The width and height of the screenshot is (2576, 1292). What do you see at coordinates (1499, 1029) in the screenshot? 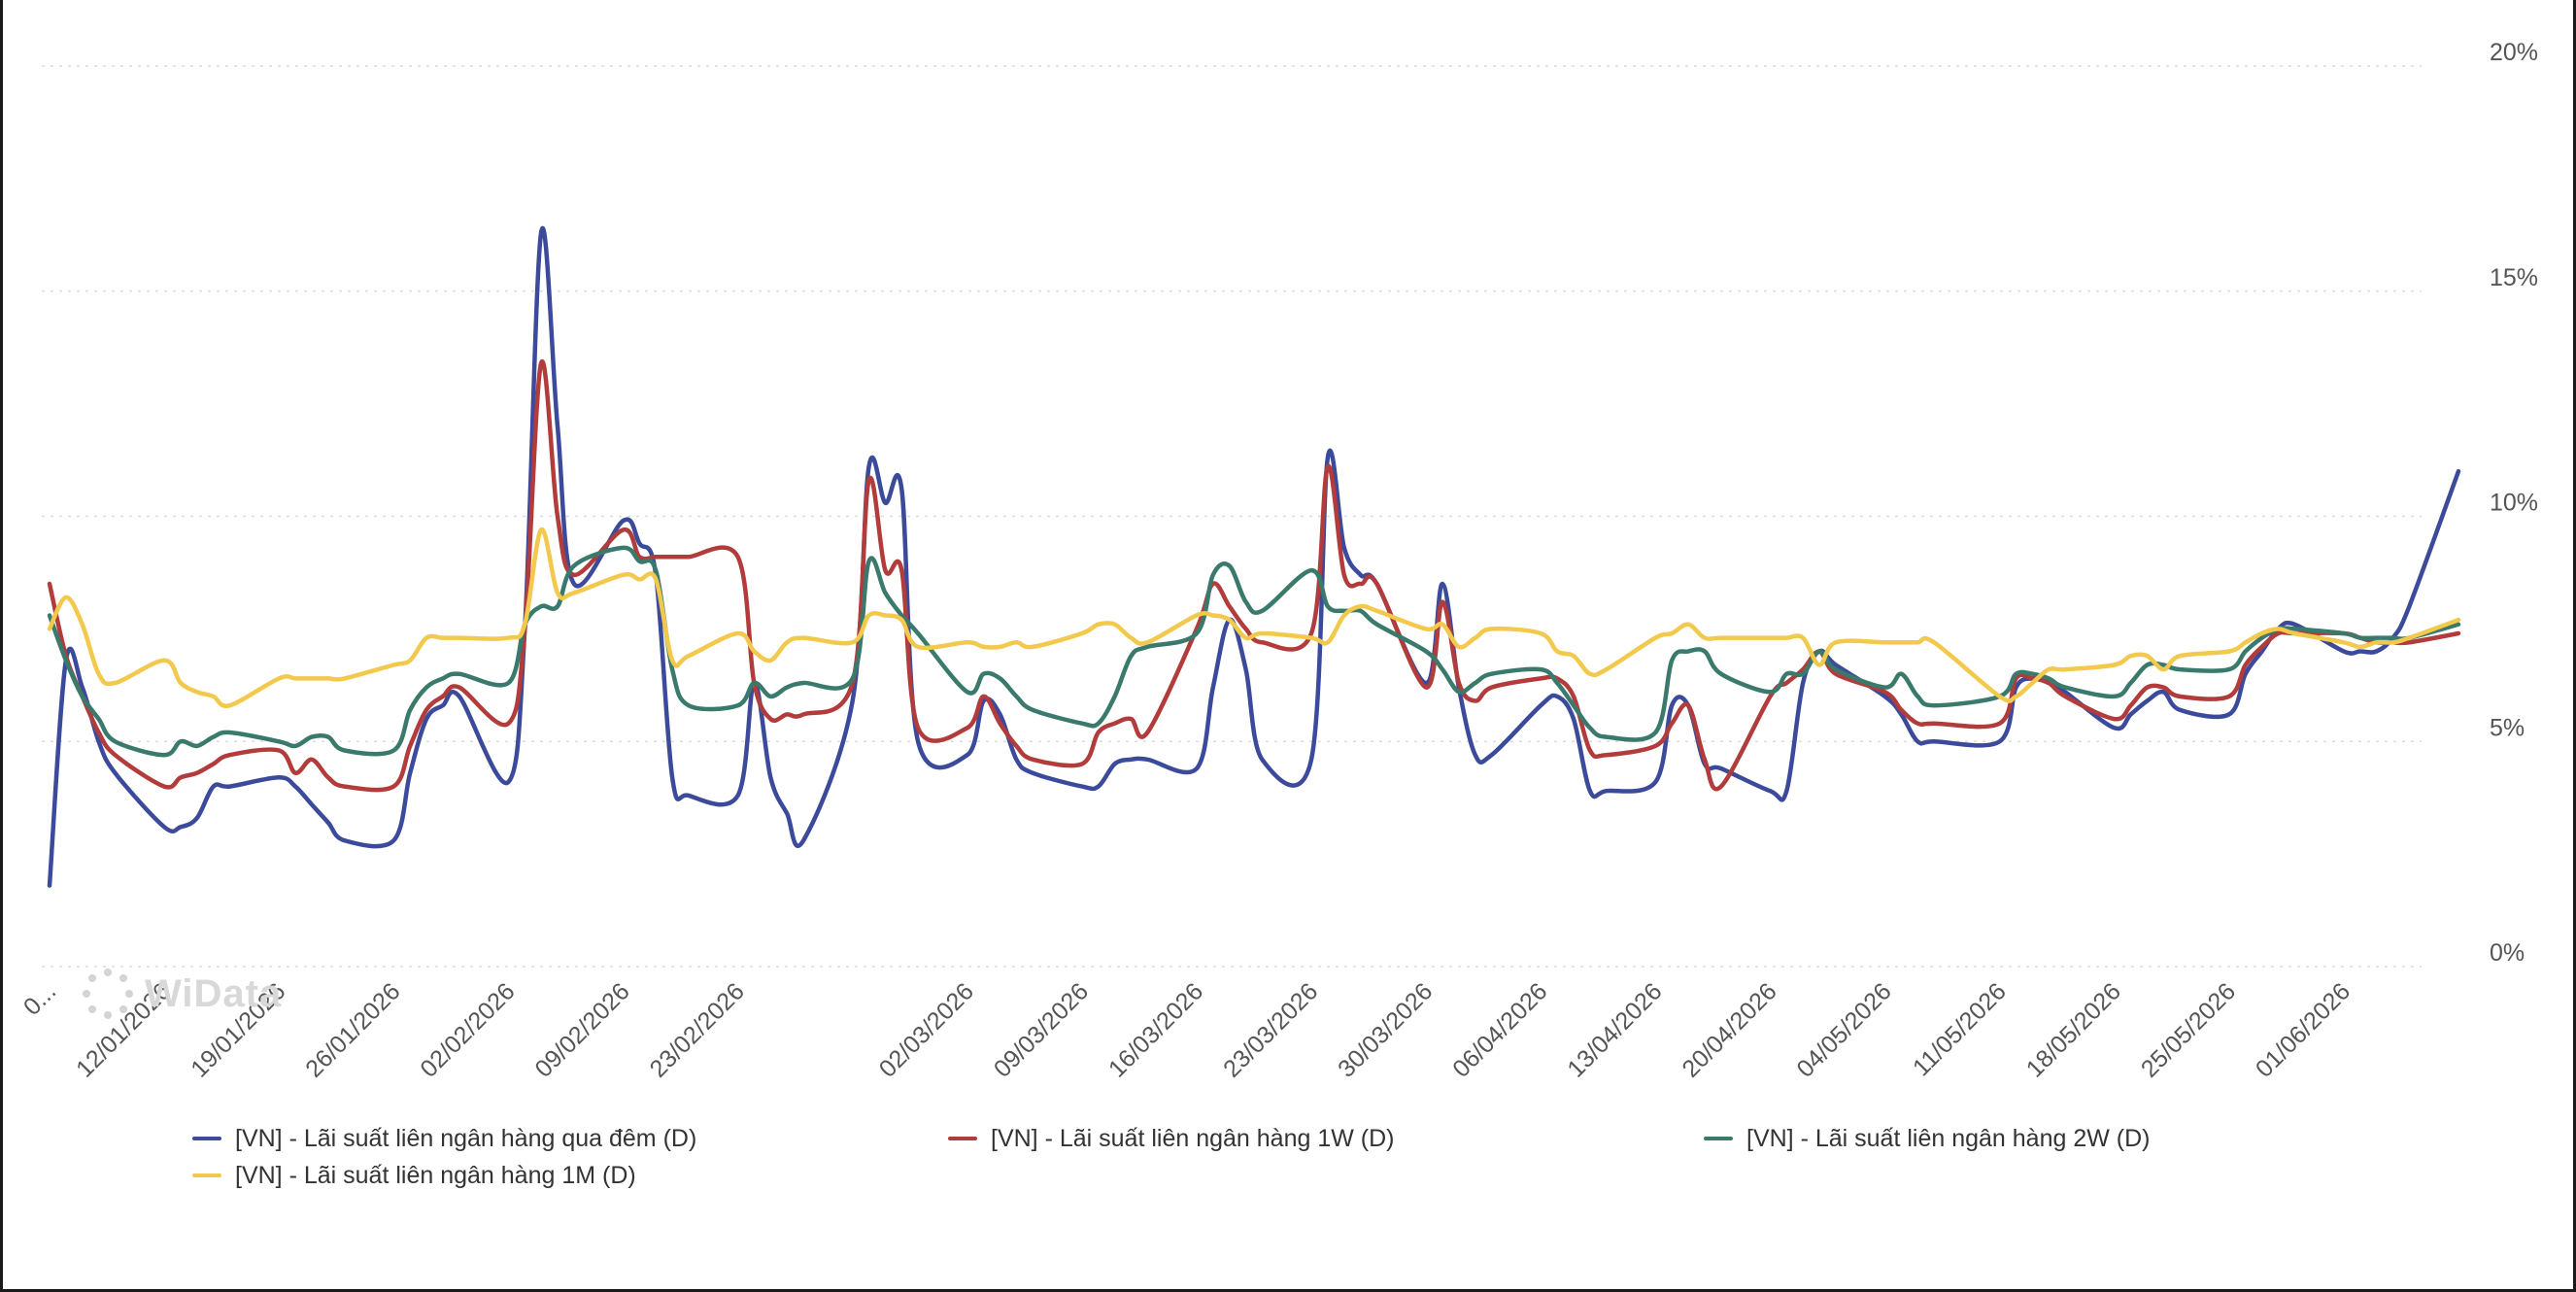
I see `x-tick-label: 06/04/2026` at bounding box center [1499, 1029].